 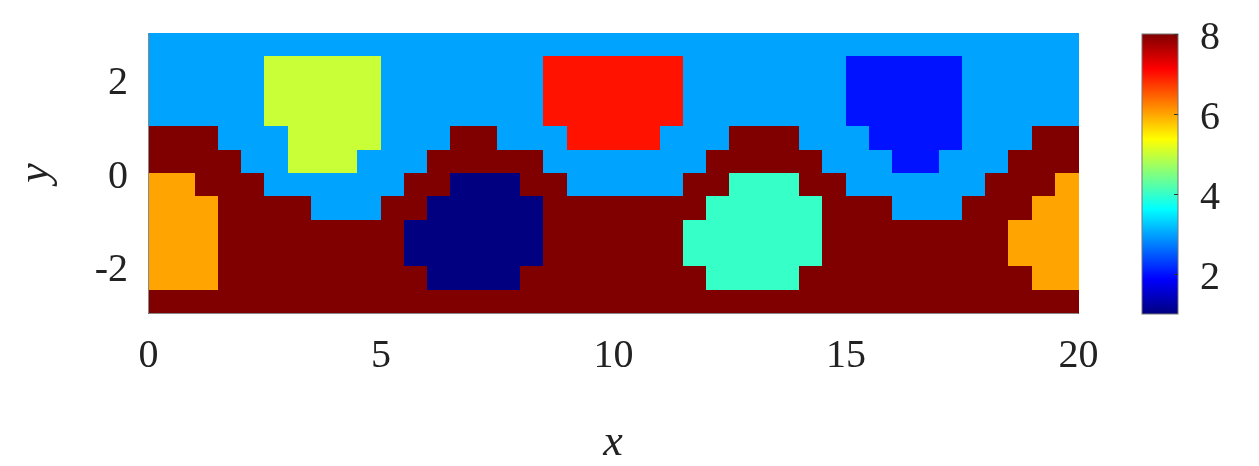 I want to click on x-tick-label: 5, so click(x=381, y=354).